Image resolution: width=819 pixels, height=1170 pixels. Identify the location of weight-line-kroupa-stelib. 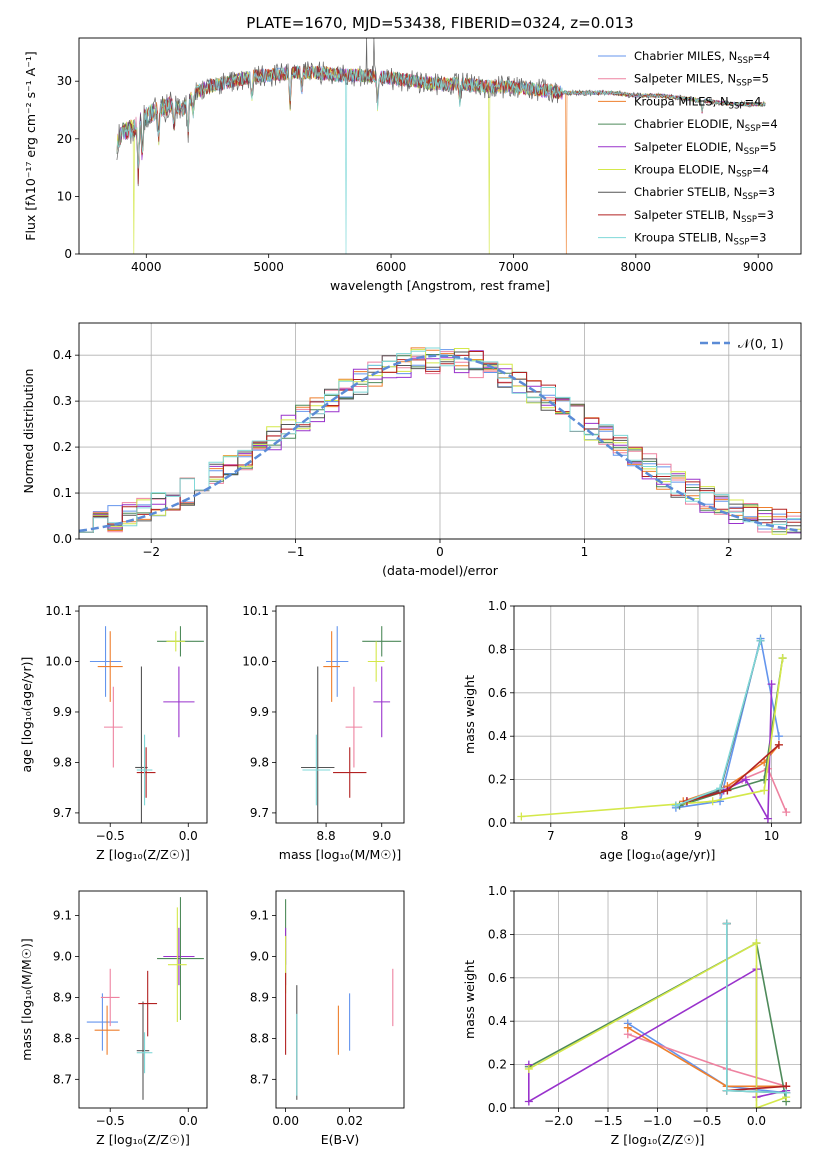
(718, 723).